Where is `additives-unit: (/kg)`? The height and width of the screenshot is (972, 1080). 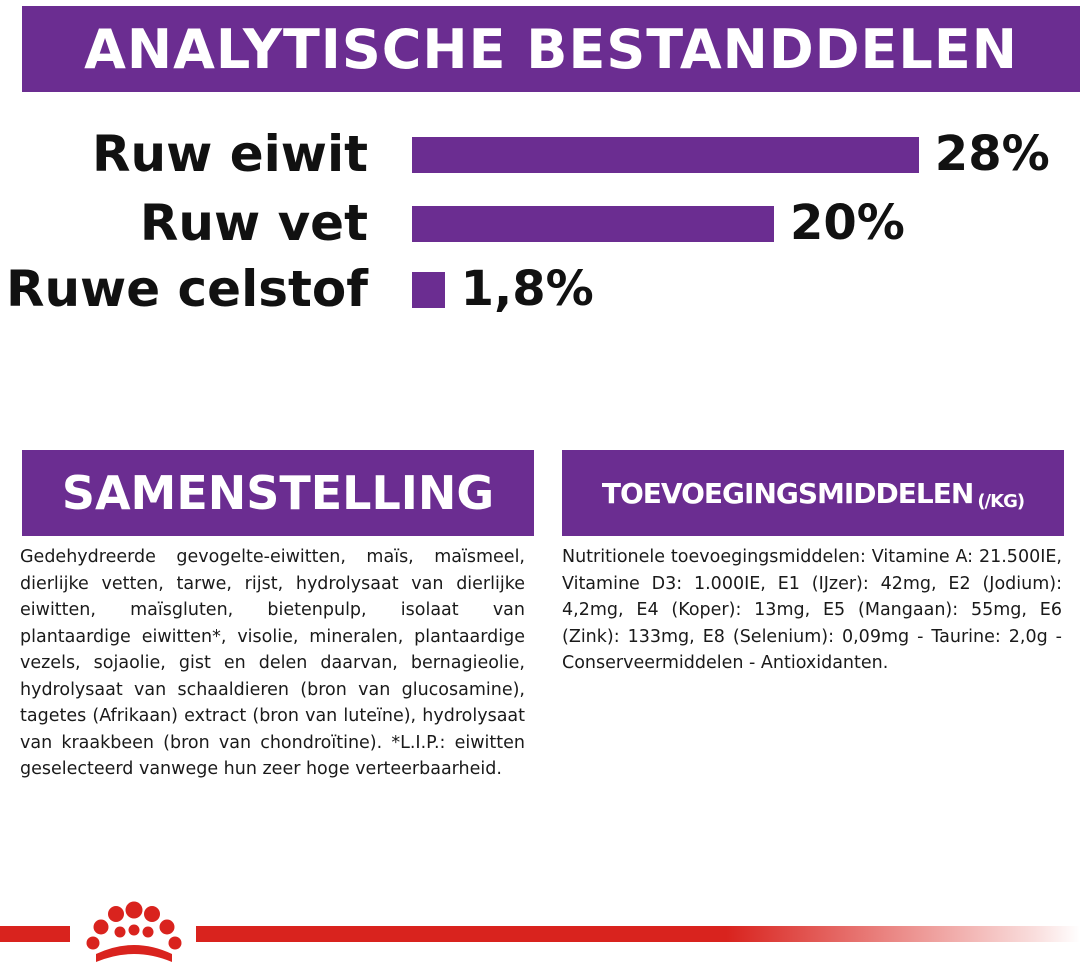 additives-unit: (/kg) is located at coordinates (1001, 501).